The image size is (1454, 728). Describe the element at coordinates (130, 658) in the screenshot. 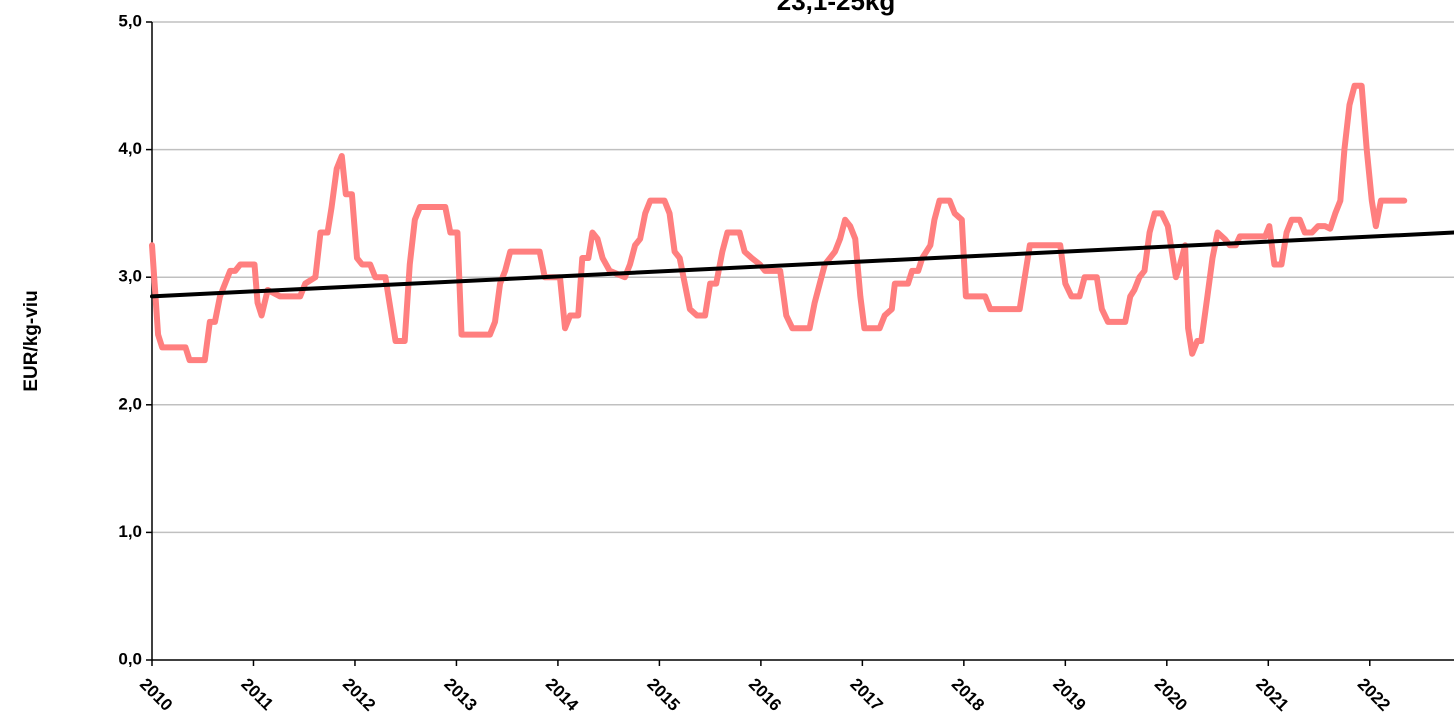

I see `y-tick-label: 0,0` at that location.